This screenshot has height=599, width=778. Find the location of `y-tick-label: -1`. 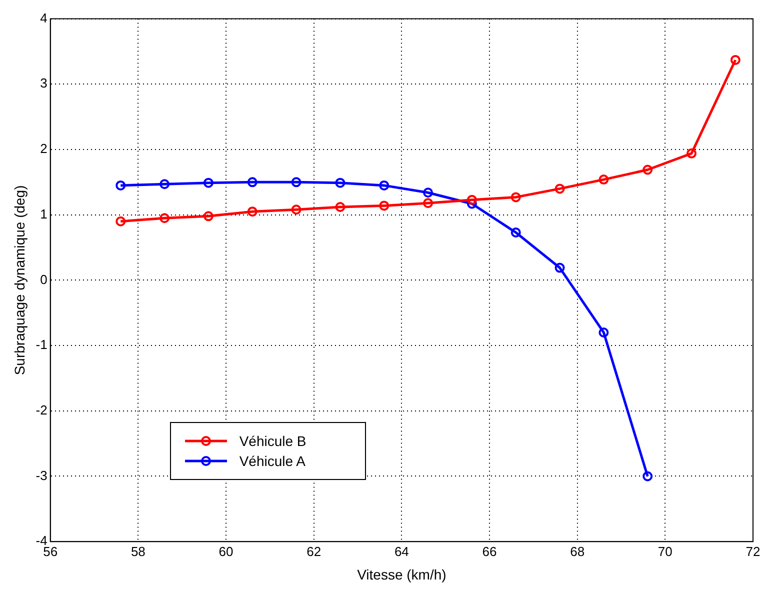

y-tick-label: -1 is located at coordinates (42, 344).